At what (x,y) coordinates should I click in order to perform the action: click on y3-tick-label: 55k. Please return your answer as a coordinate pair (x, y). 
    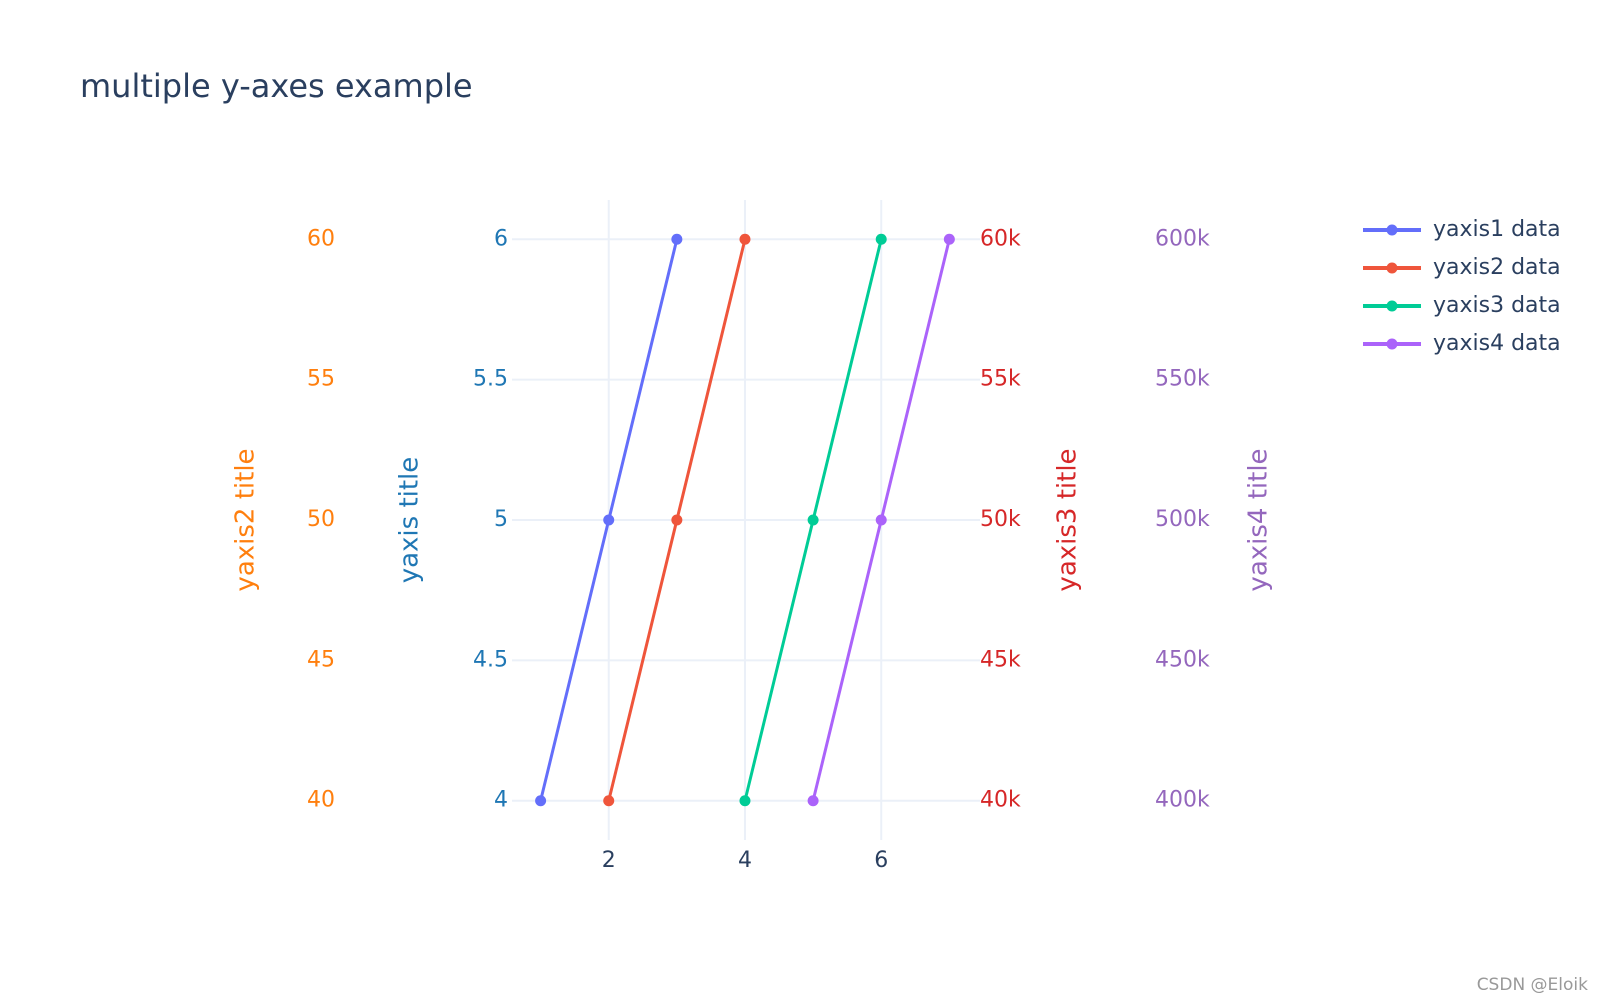
    Looking at the image, I should click on (1000, 379).